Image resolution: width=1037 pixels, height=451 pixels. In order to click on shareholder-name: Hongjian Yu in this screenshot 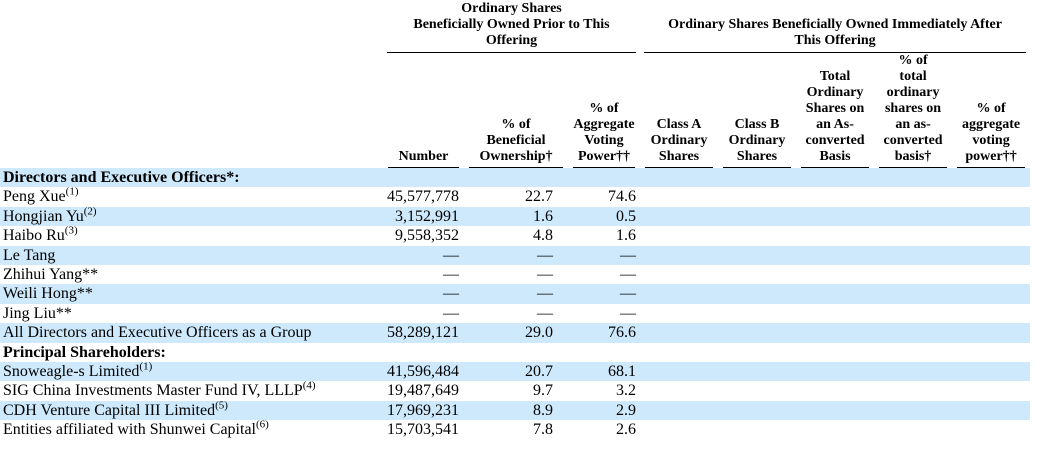, I will do `click(43, 216)`.